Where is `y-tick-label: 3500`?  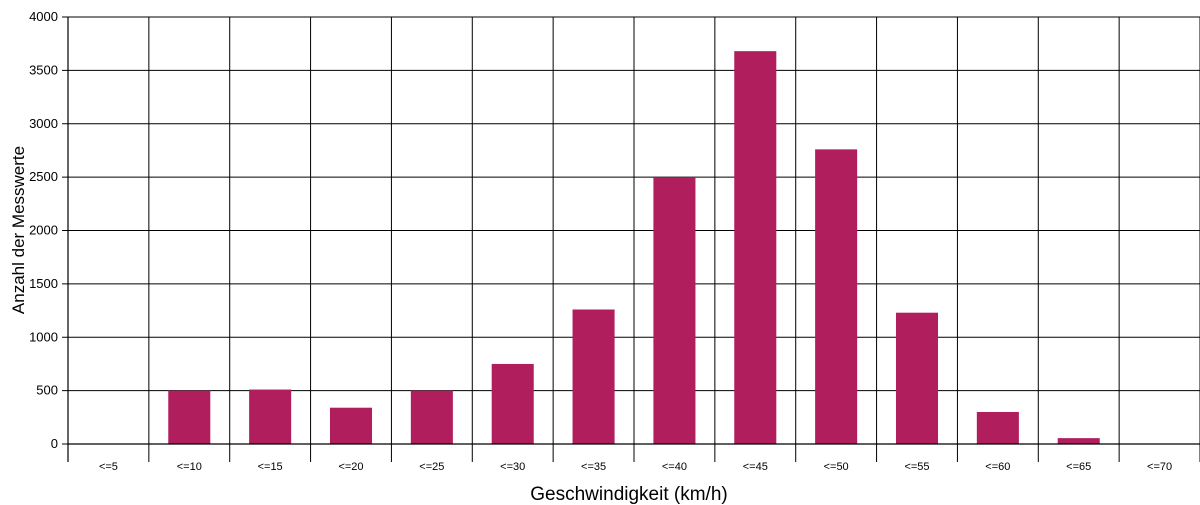
y-tick-label: 3500 is located at coordinates (43, 69).